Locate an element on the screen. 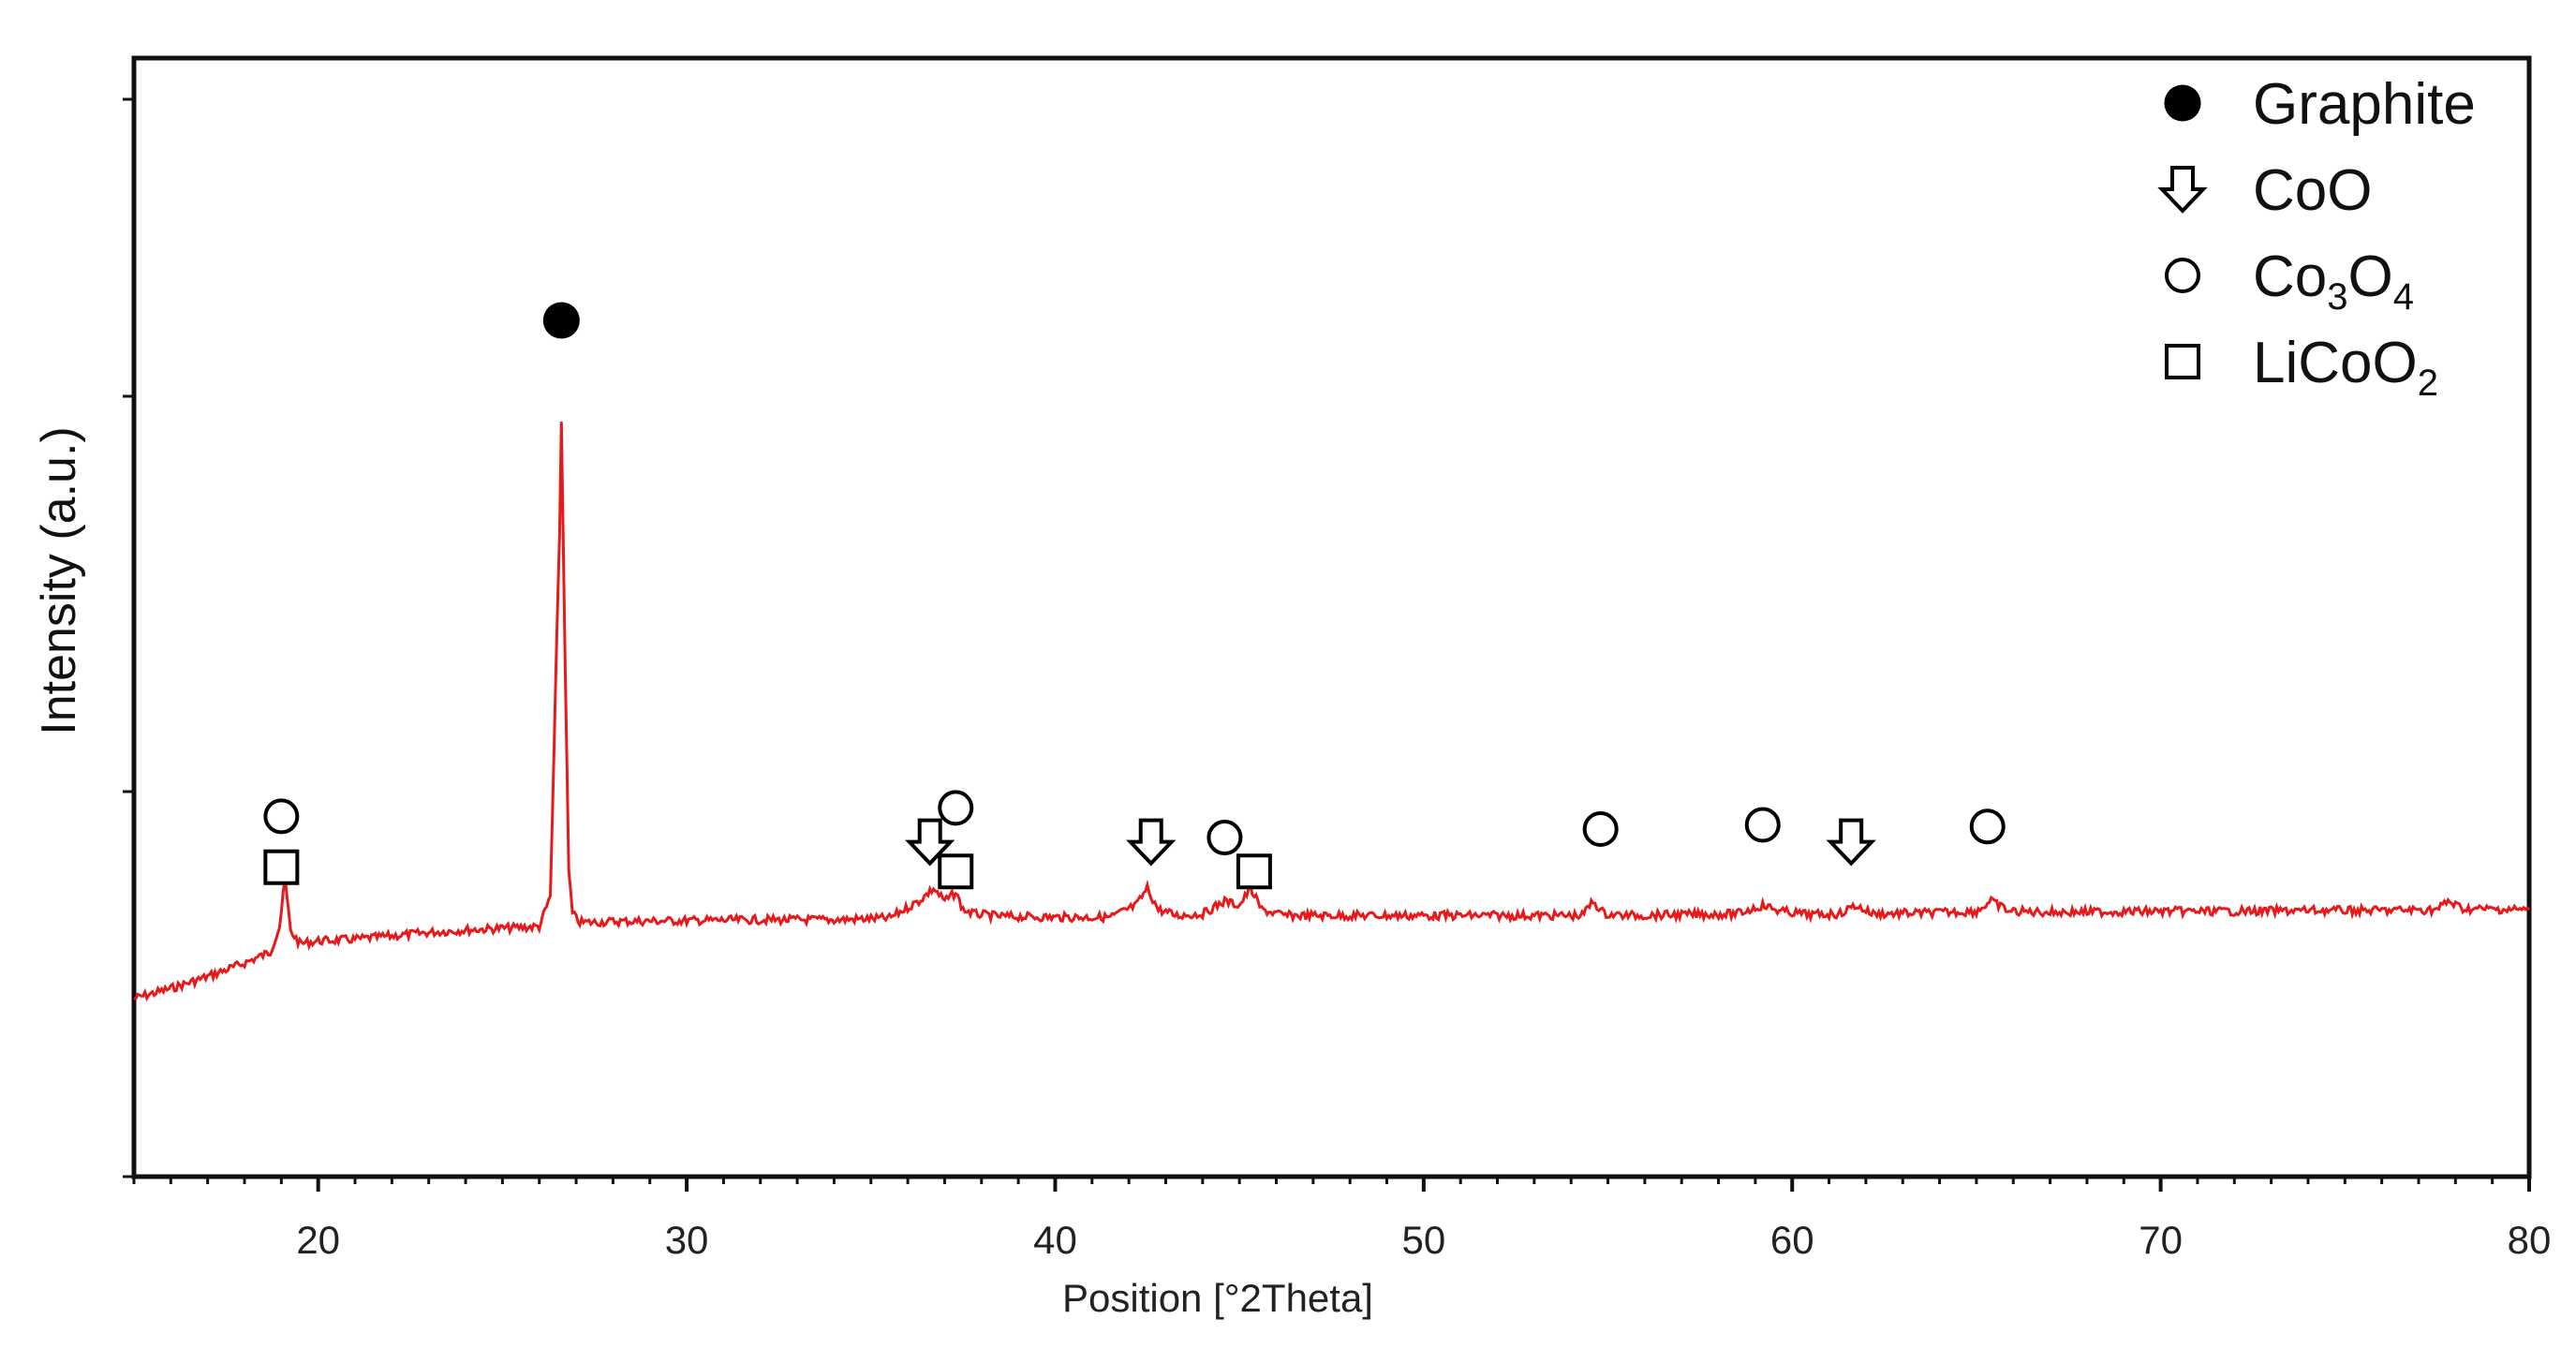  x-tick-label: 30 is located at coordinates (687, 1240).